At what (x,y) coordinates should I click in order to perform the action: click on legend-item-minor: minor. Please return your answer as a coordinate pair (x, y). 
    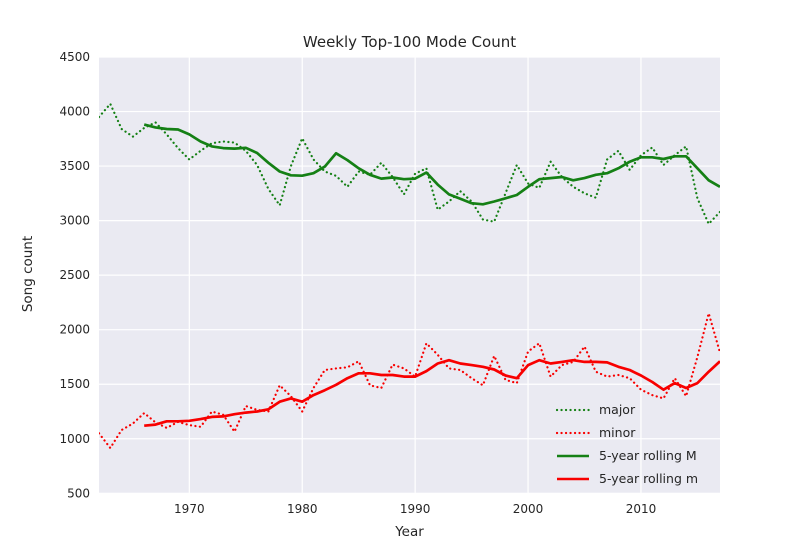
    Looking at the image, I should click on (627, 432).